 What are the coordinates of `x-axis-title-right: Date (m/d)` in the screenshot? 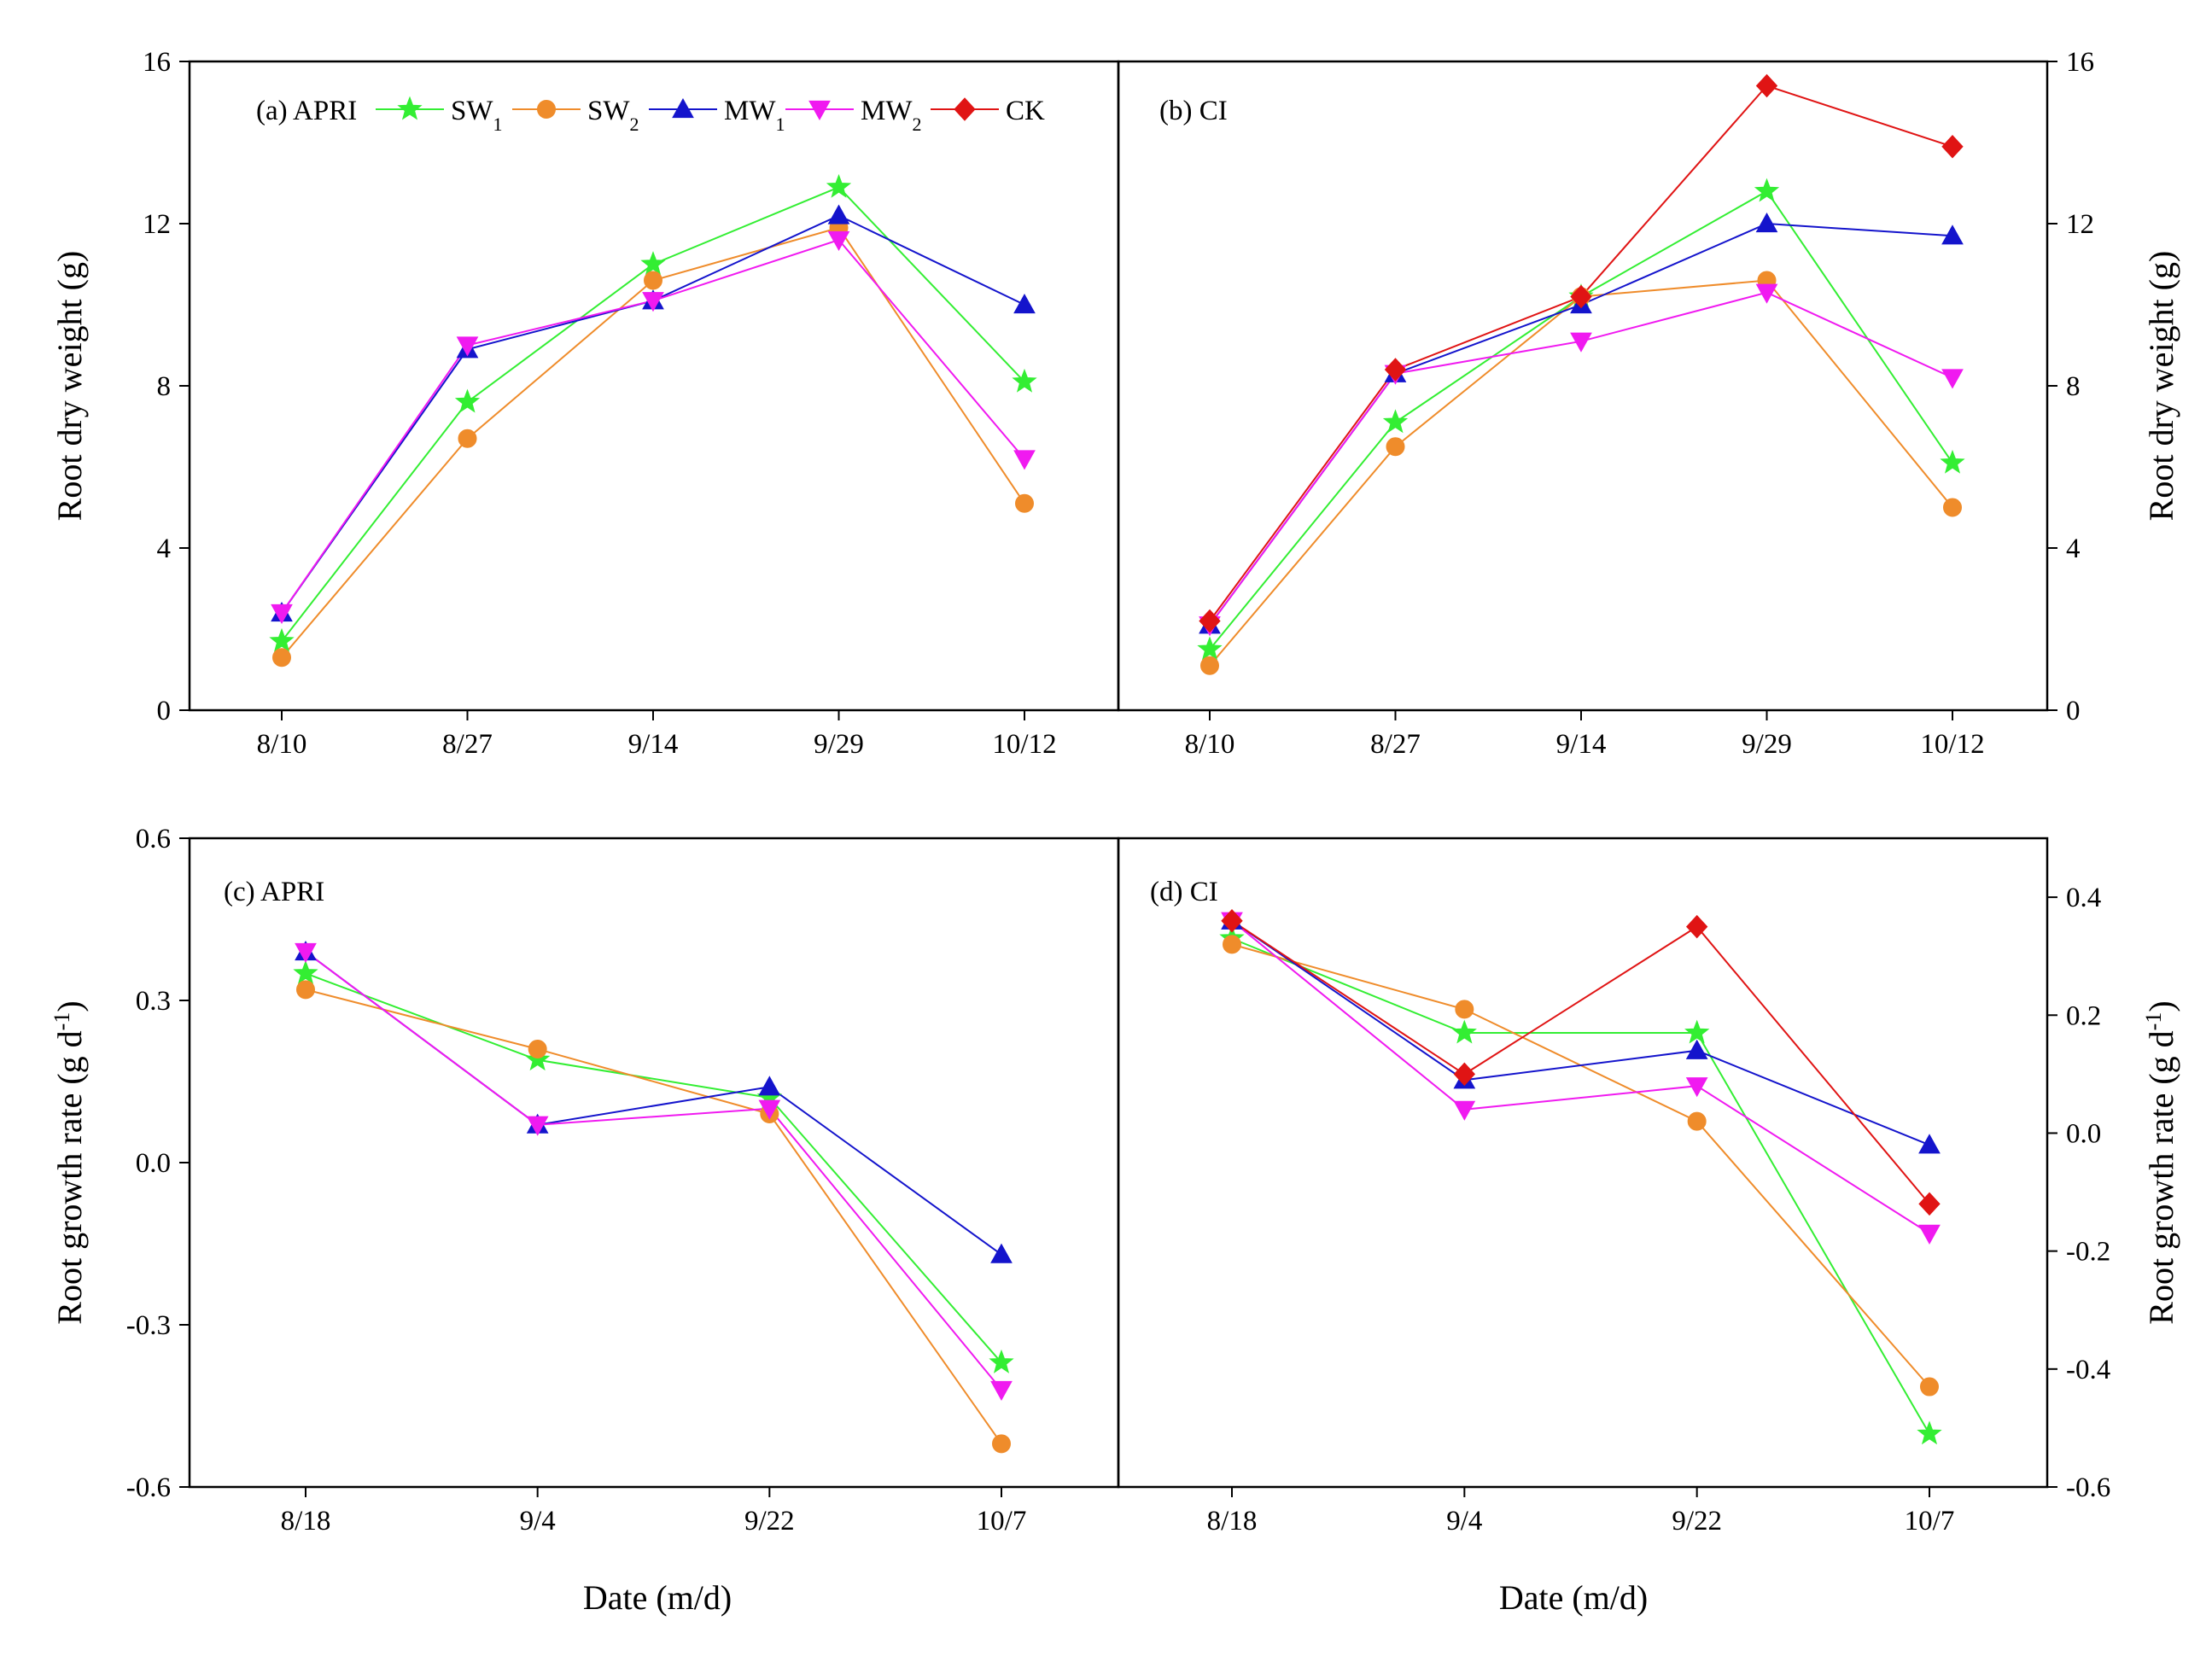 It's located at (1573, 1597).